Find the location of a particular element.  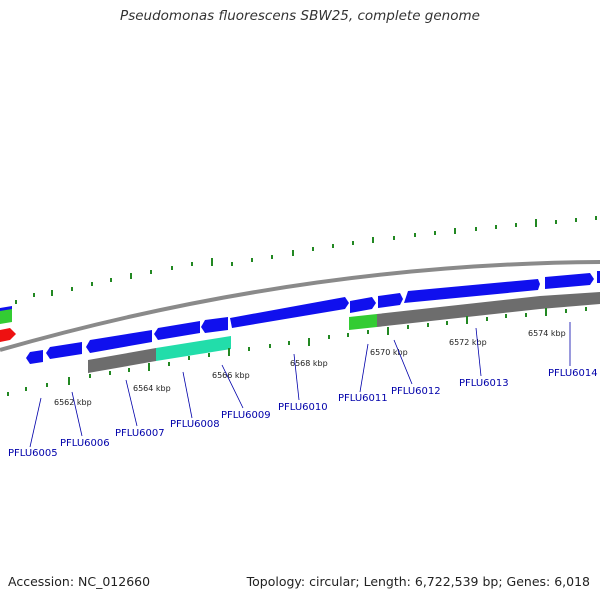

forward-strand-genes is located at coordinates (300, 299).